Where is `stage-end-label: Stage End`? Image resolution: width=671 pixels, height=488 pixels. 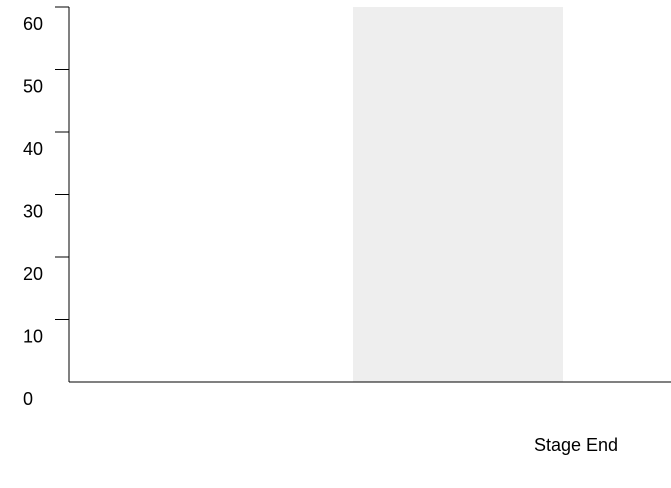 stage-end-label: Stage End is located at coordinates (576, 445).